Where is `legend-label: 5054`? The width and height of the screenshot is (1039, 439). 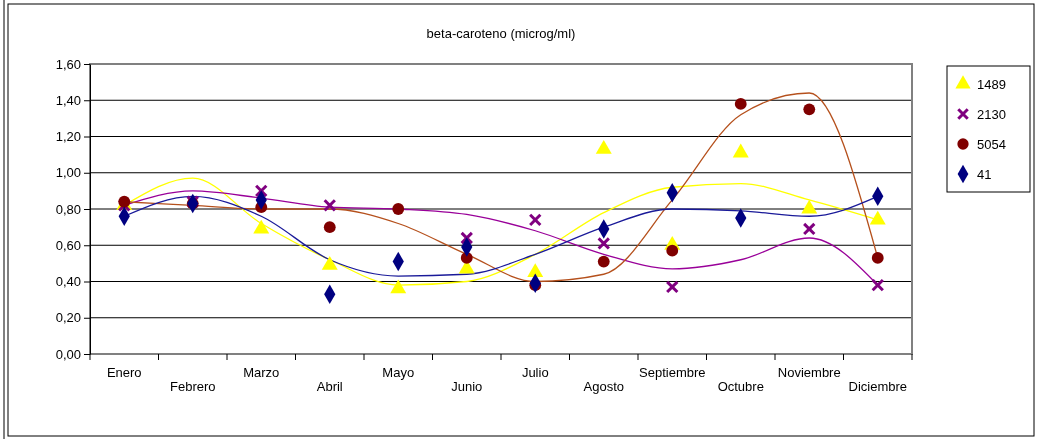
legend-label: 5054 is located at coordinates (991, 144).